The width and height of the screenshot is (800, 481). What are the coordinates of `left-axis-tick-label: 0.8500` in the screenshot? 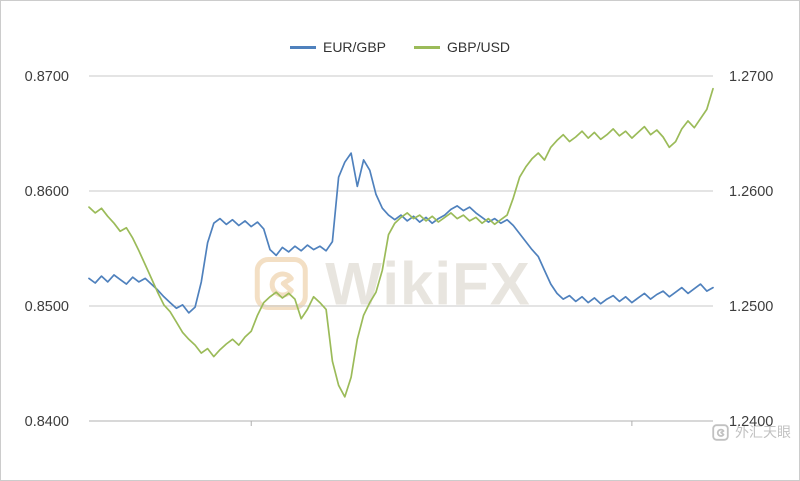 It's located at (47, 307).